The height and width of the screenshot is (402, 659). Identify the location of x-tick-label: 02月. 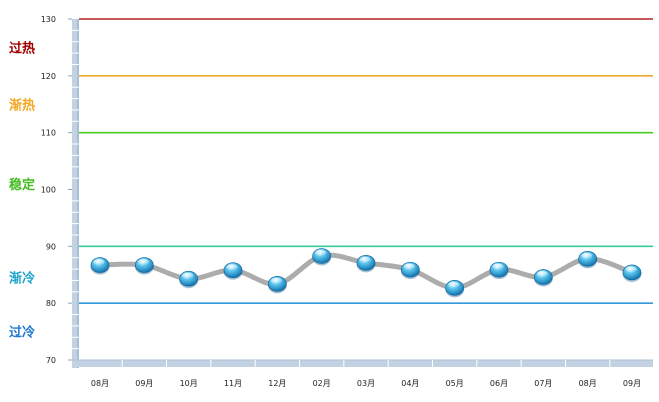
(322, 383).